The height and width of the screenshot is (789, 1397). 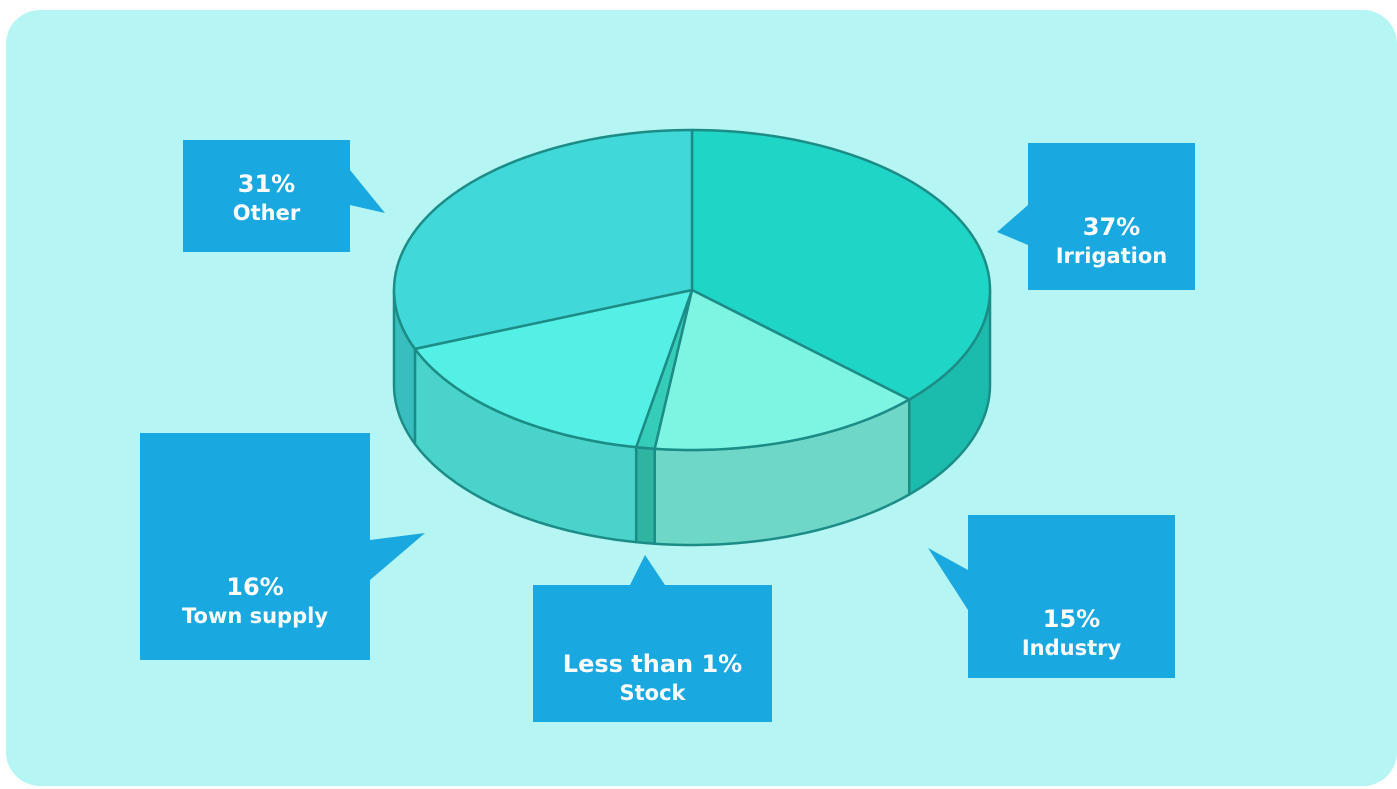 I want to click on data-label: Less than 1%, so click(x=652, y=664).